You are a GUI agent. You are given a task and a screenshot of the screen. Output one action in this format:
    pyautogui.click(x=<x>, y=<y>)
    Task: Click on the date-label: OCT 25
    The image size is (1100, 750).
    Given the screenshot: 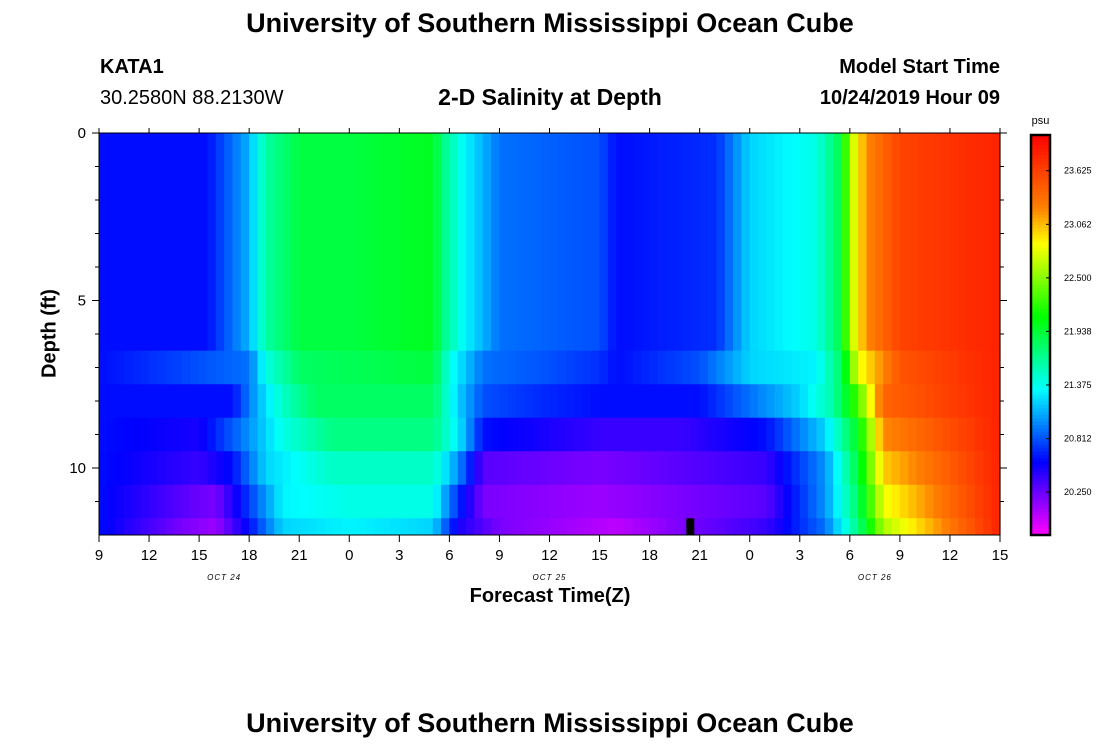 What is the action you would take?
    pyautogui.click(x=549, y=577)
    